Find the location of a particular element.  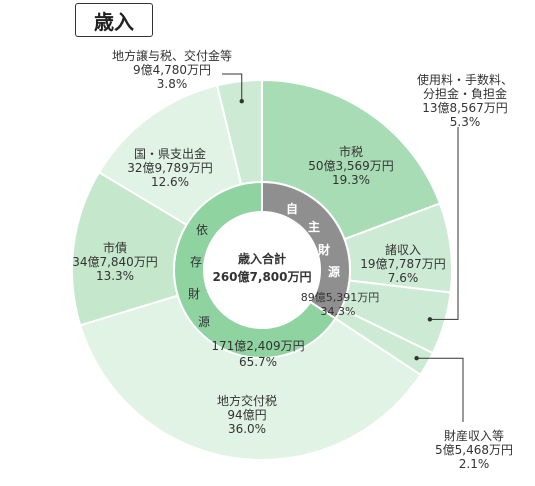

dependent-source-char: 存 is located at coordinates (196, 262).